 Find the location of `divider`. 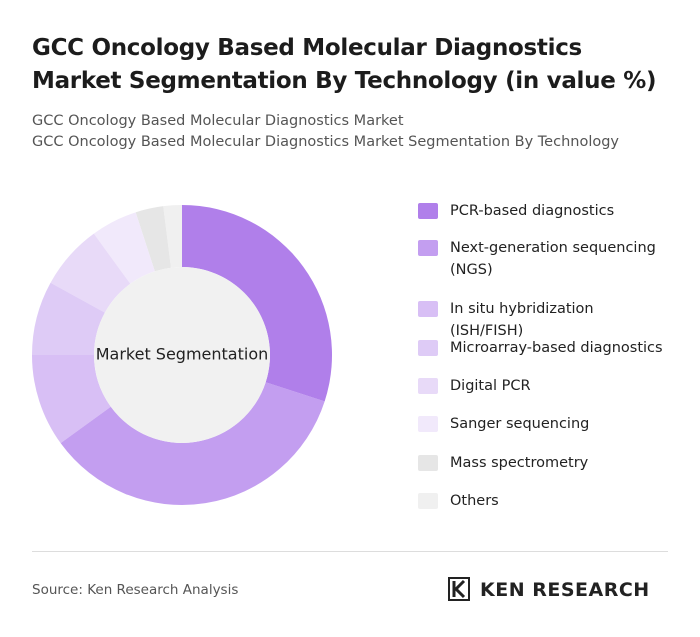

divider is located at coordinates (350, 551).